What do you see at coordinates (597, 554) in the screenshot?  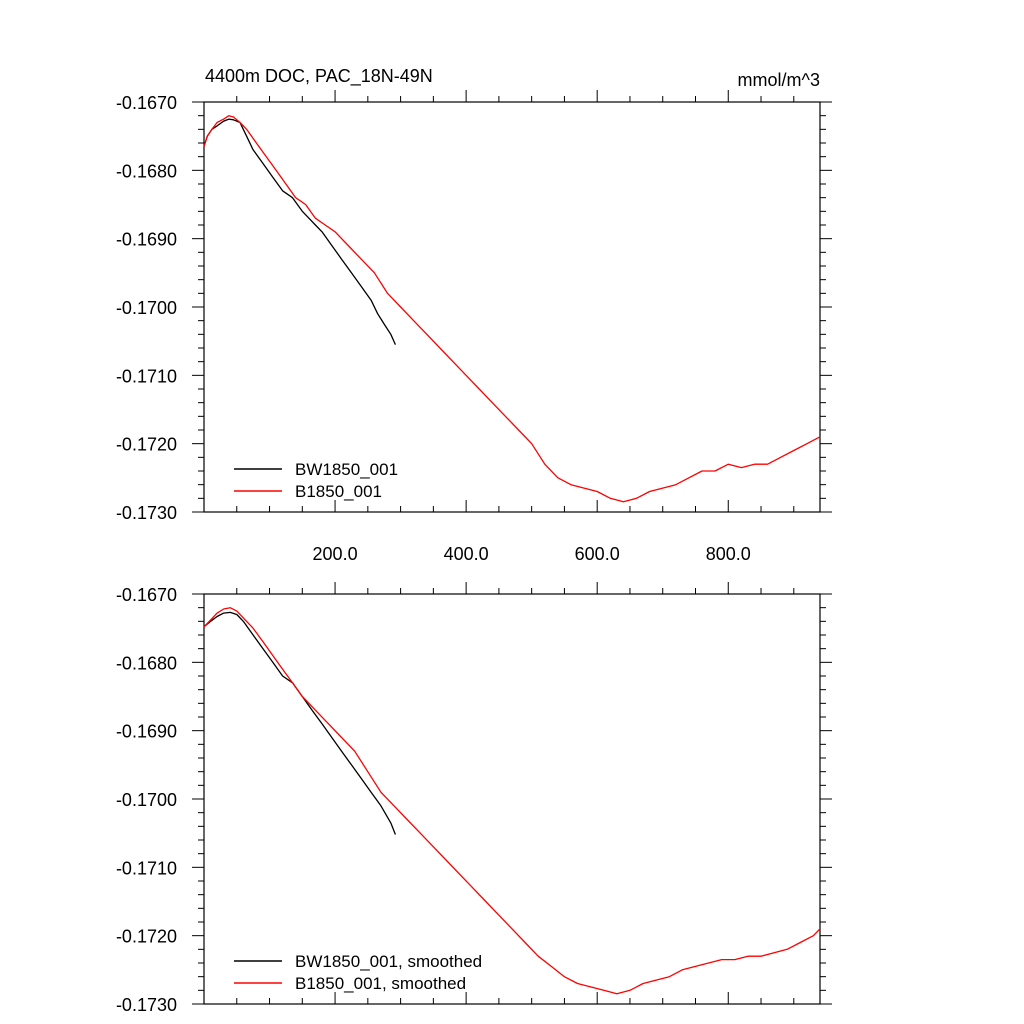 I see `x-tick-label: 600.0` at bounding box center [597, 554].